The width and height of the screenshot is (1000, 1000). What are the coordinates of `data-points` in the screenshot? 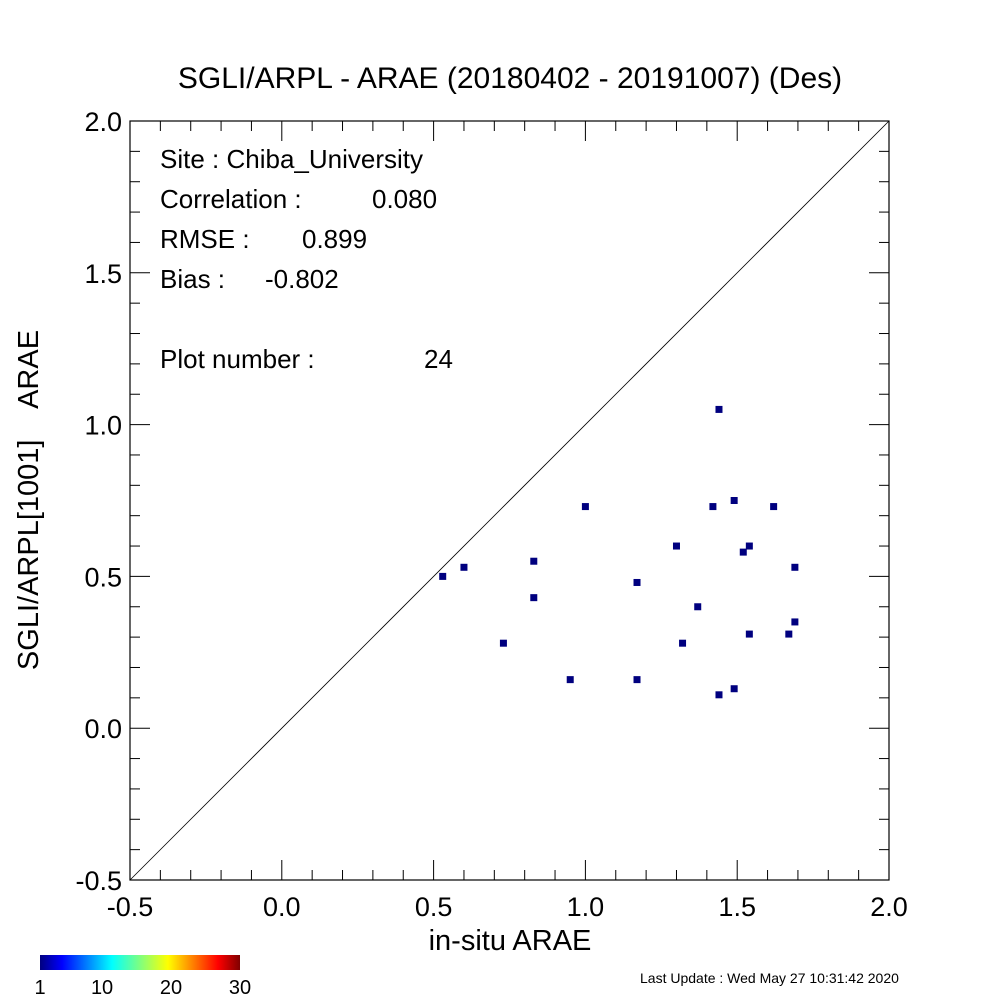 It's located at (619, 552).